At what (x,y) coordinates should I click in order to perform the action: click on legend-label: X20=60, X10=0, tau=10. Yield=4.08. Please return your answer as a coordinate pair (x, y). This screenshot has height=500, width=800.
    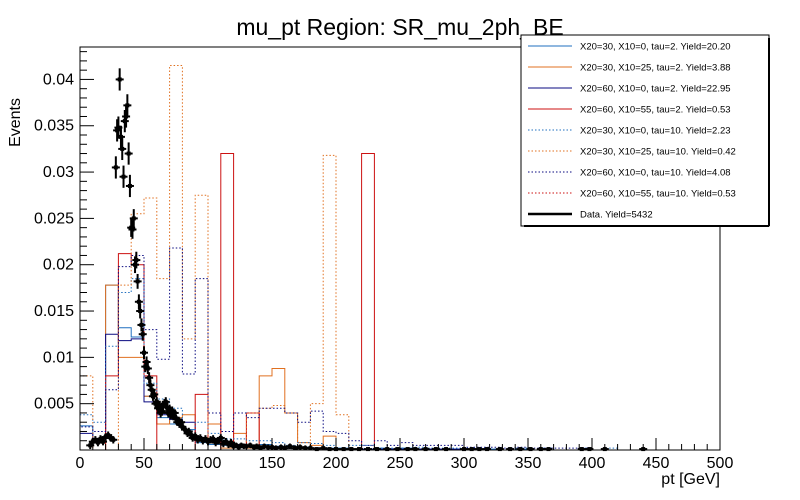
    Looking at the image, I should click on (655, 173).